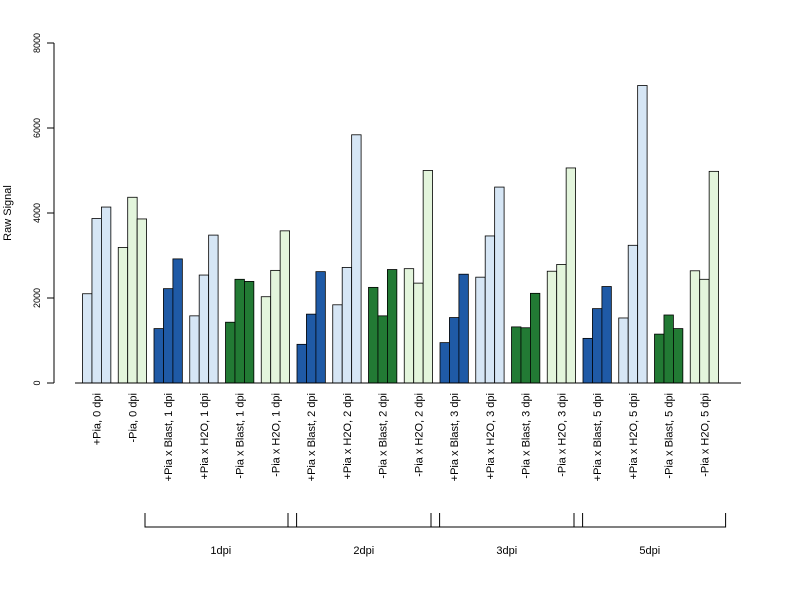 Image resolution: width=800 pixels, height=605 pixels. What do you see at coordinates (312, 437) in the screenshot?
I see `x-tick-label: +Pia x Blast, 2 dpi` at bounding box center [312, 437].